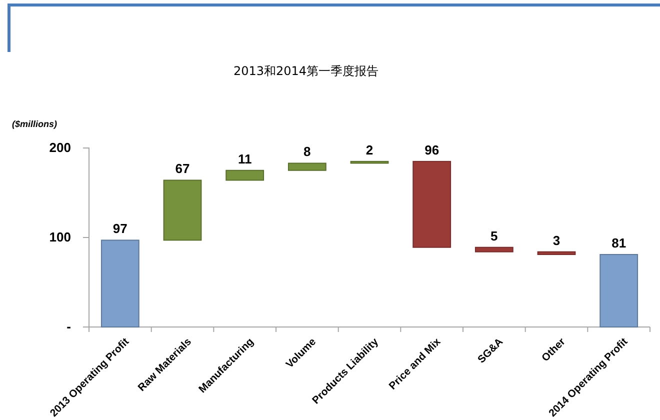 This screenshot has width=660, height=420. What do you see at coordinates (120, 228) in the screenshot?
I see `data-label: 97` at bounding box center [120, 228].